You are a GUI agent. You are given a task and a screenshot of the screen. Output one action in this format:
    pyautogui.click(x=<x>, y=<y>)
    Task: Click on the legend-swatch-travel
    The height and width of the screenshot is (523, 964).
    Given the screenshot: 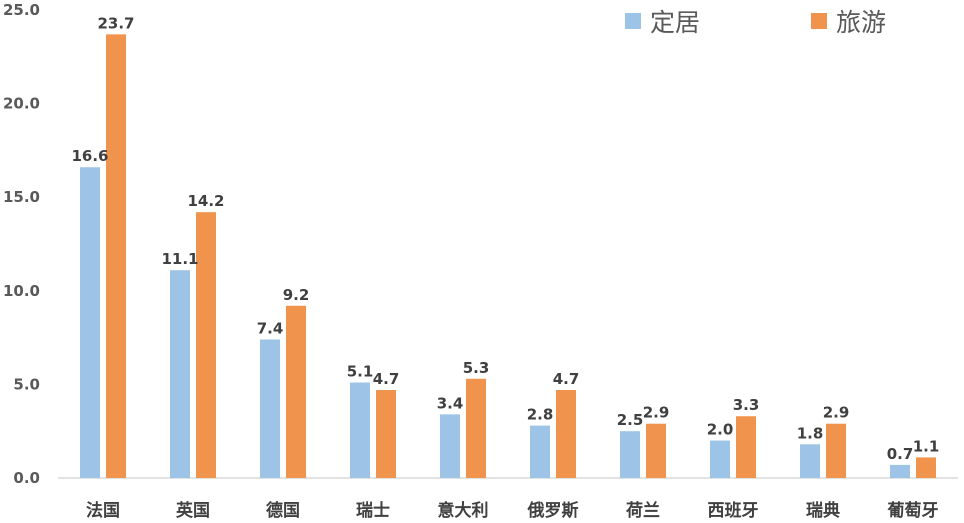 What is the action you would take?
    pyautogui.click(x=819, y=21)
    